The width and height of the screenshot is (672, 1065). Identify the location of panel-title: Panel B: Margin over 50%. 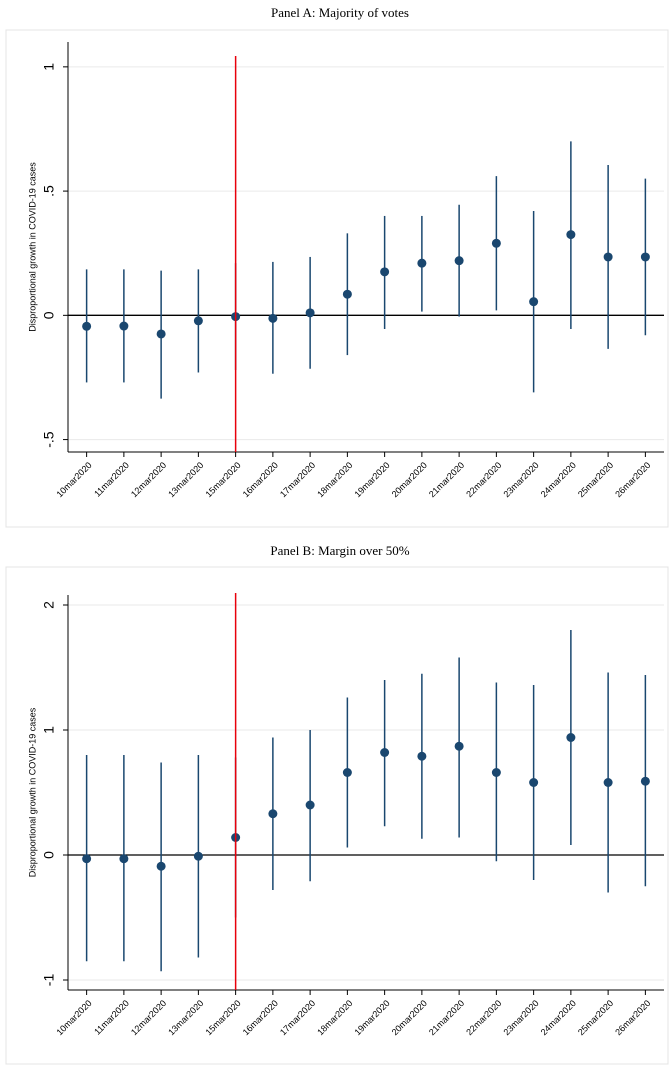
(339, 550).